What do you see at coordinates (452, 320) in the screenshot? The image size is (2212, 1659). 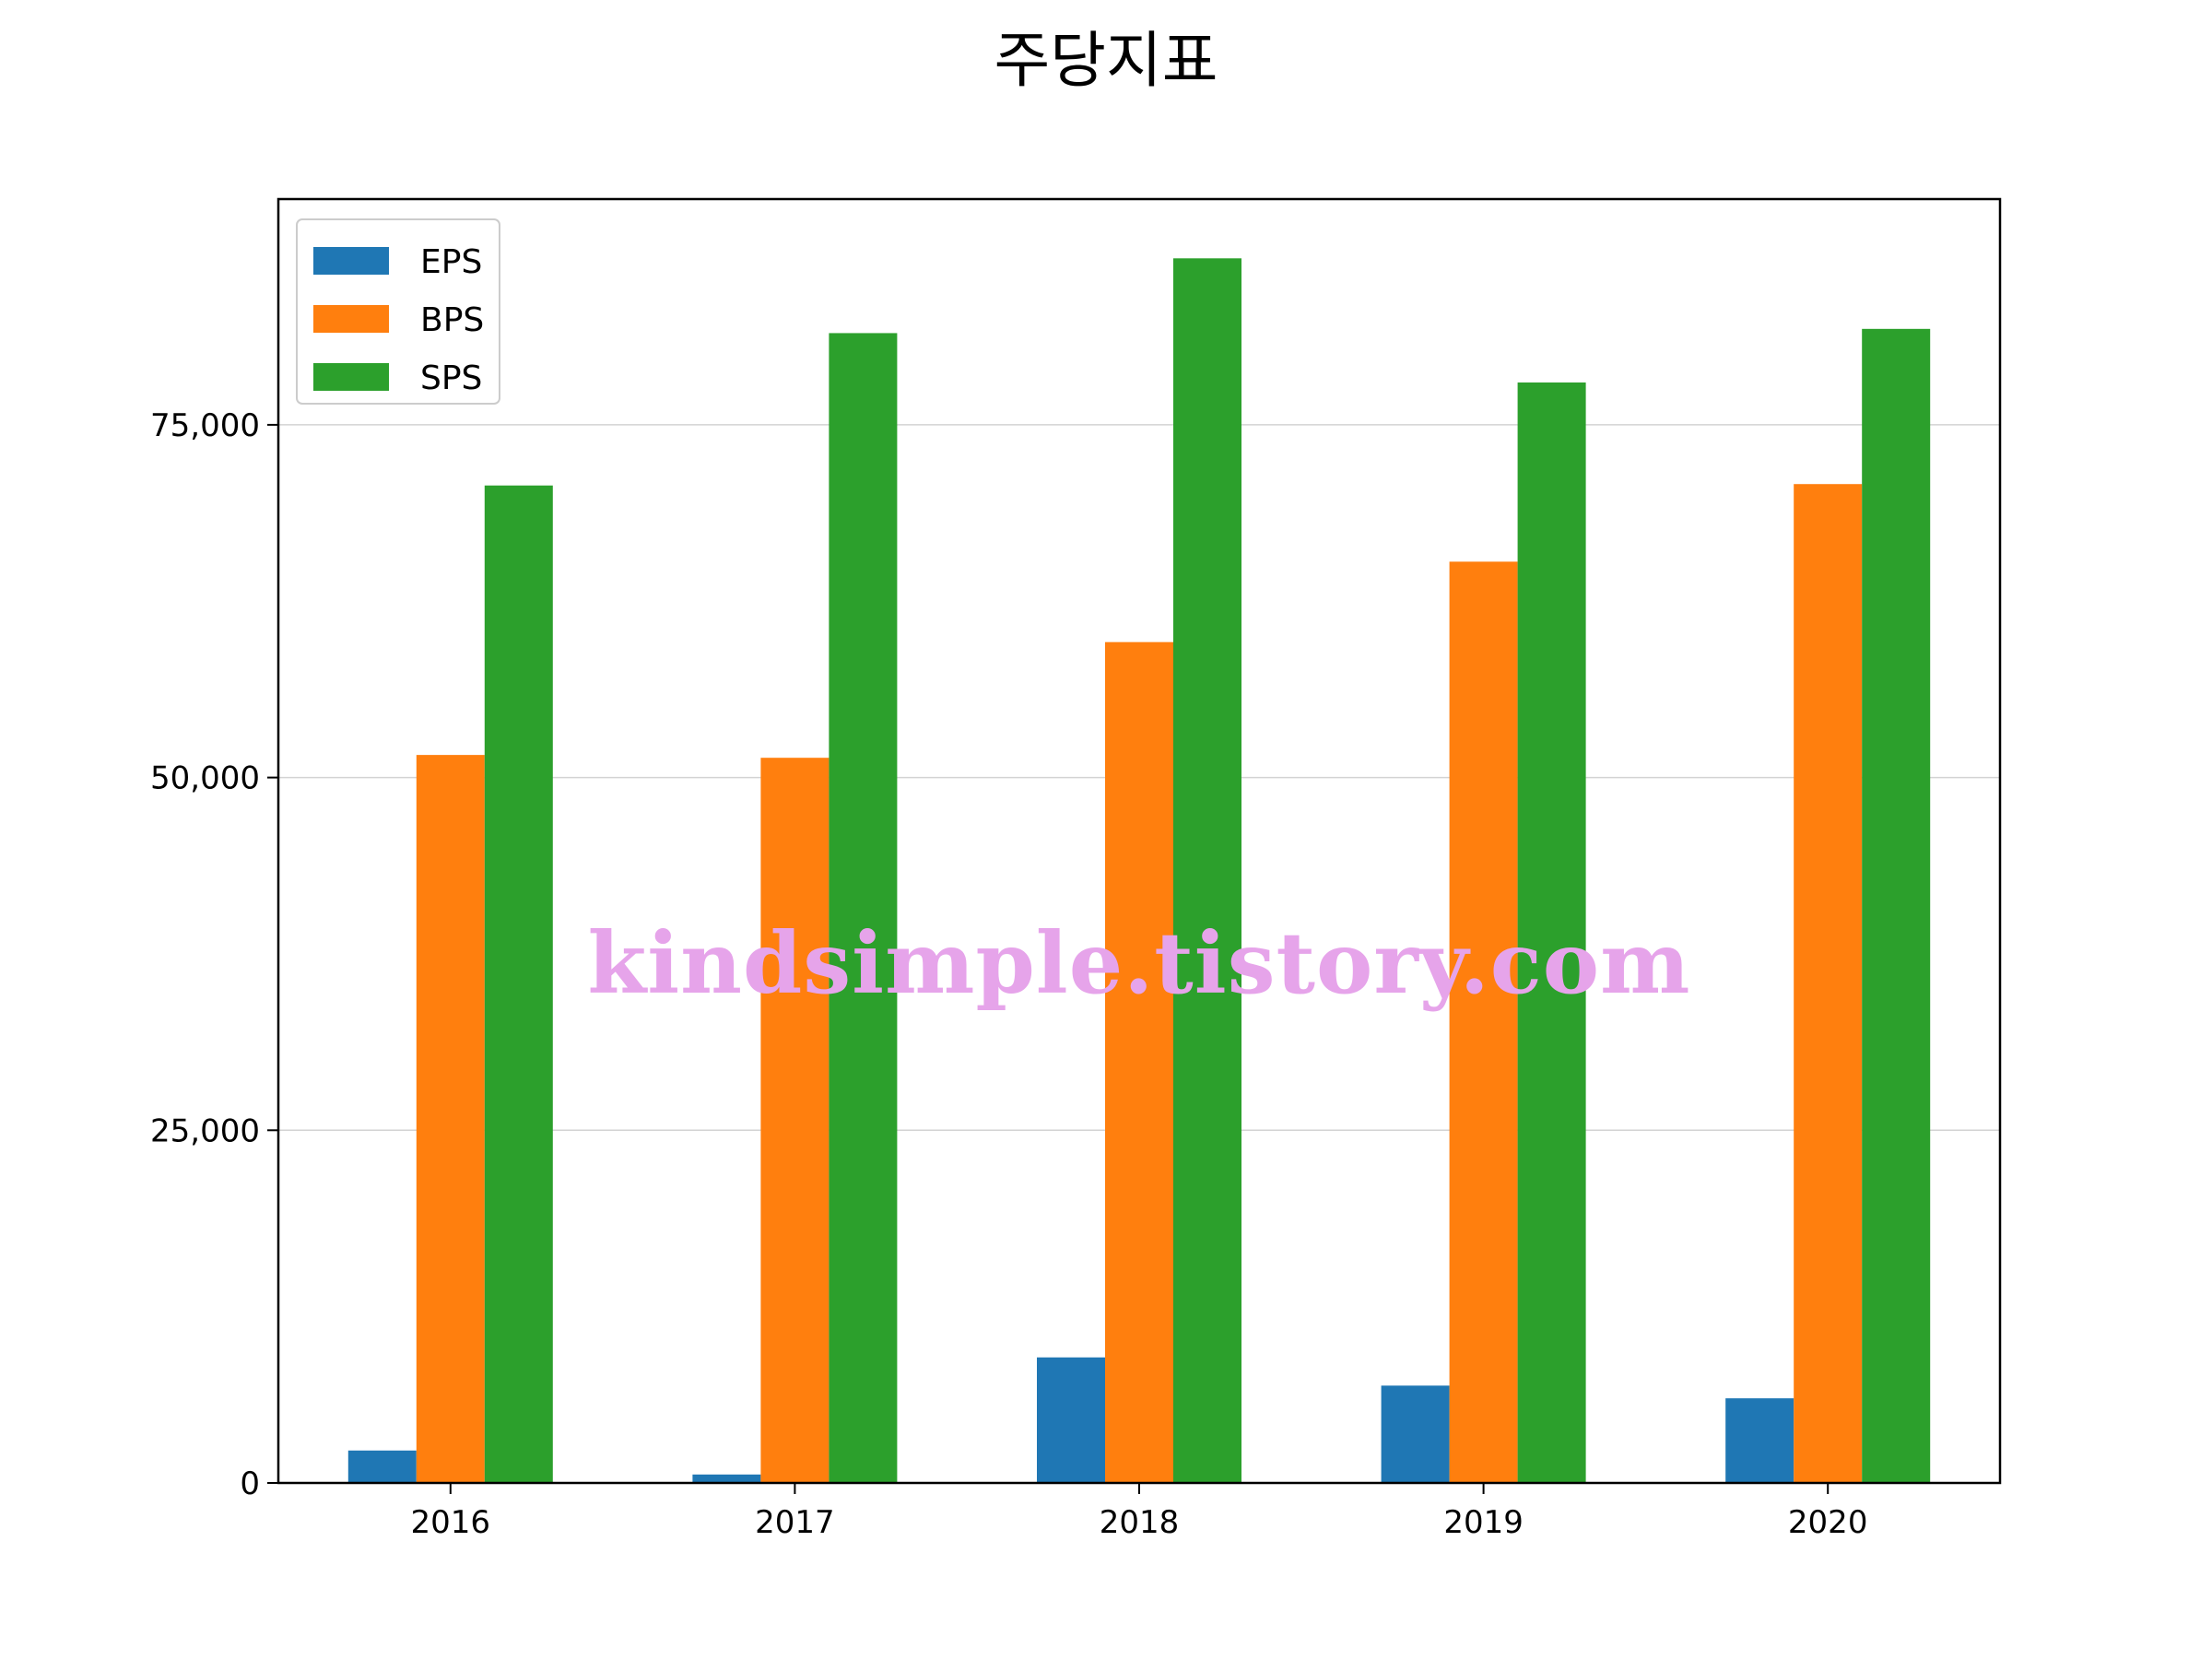 I see `legend-label-bps: BPS` at bounding box center [452, 320].